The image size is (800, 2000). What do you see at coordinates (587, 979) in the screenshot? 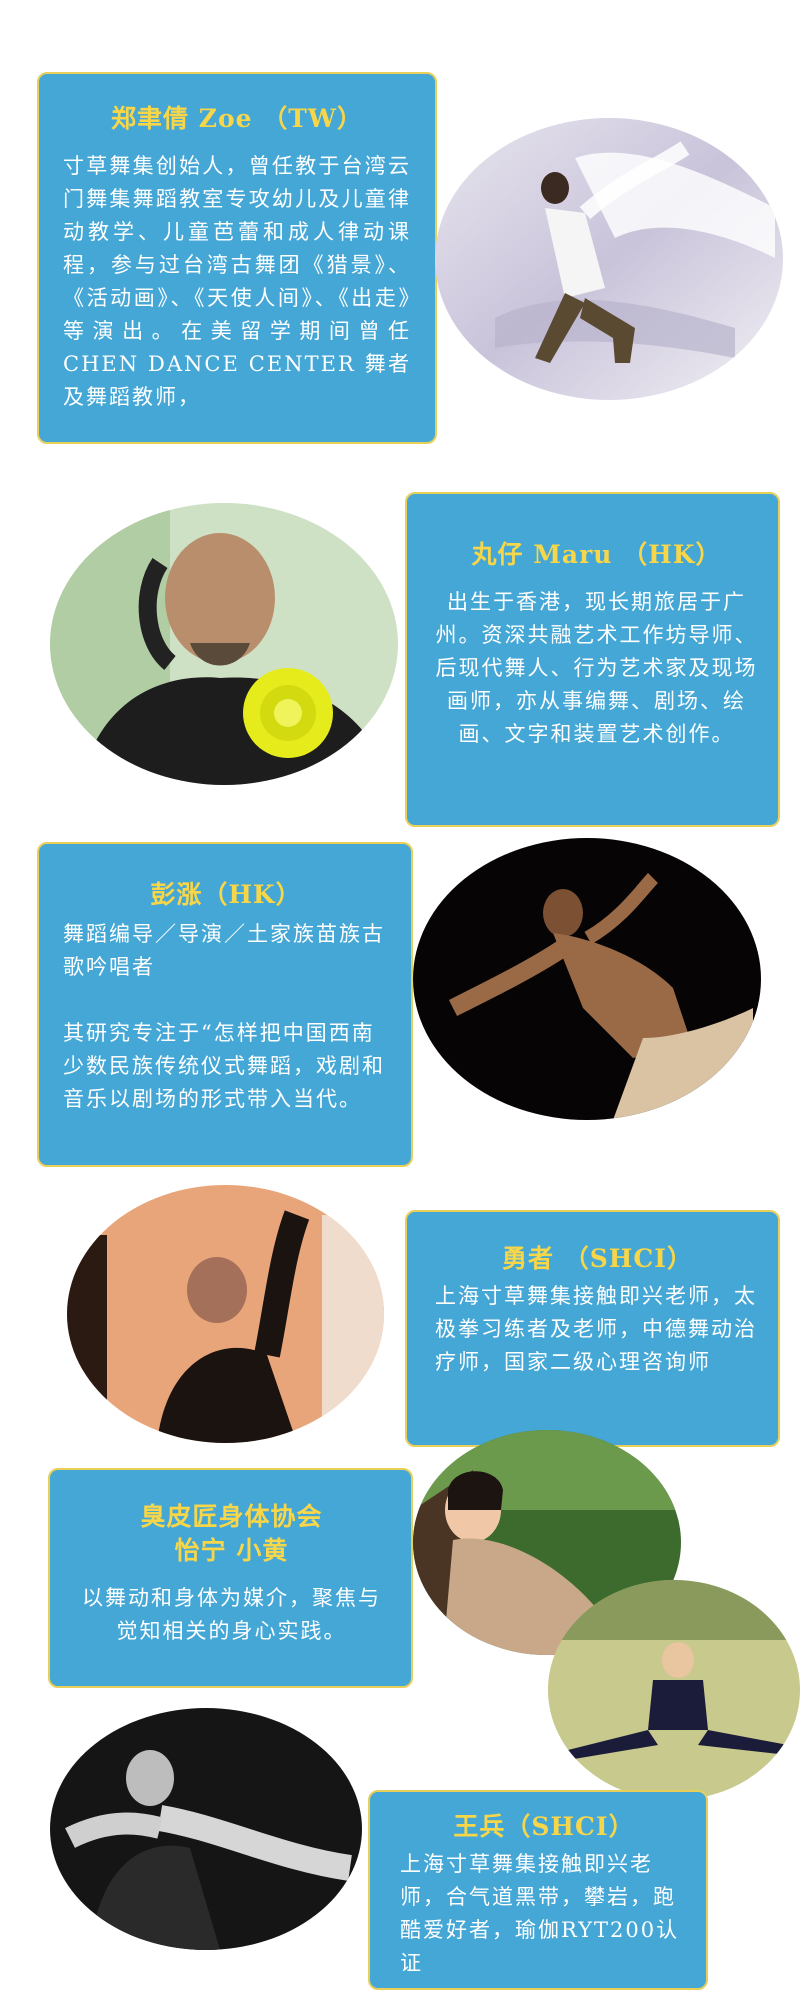
I see `dancer-photo-peng` at bounding box center [587, 979].